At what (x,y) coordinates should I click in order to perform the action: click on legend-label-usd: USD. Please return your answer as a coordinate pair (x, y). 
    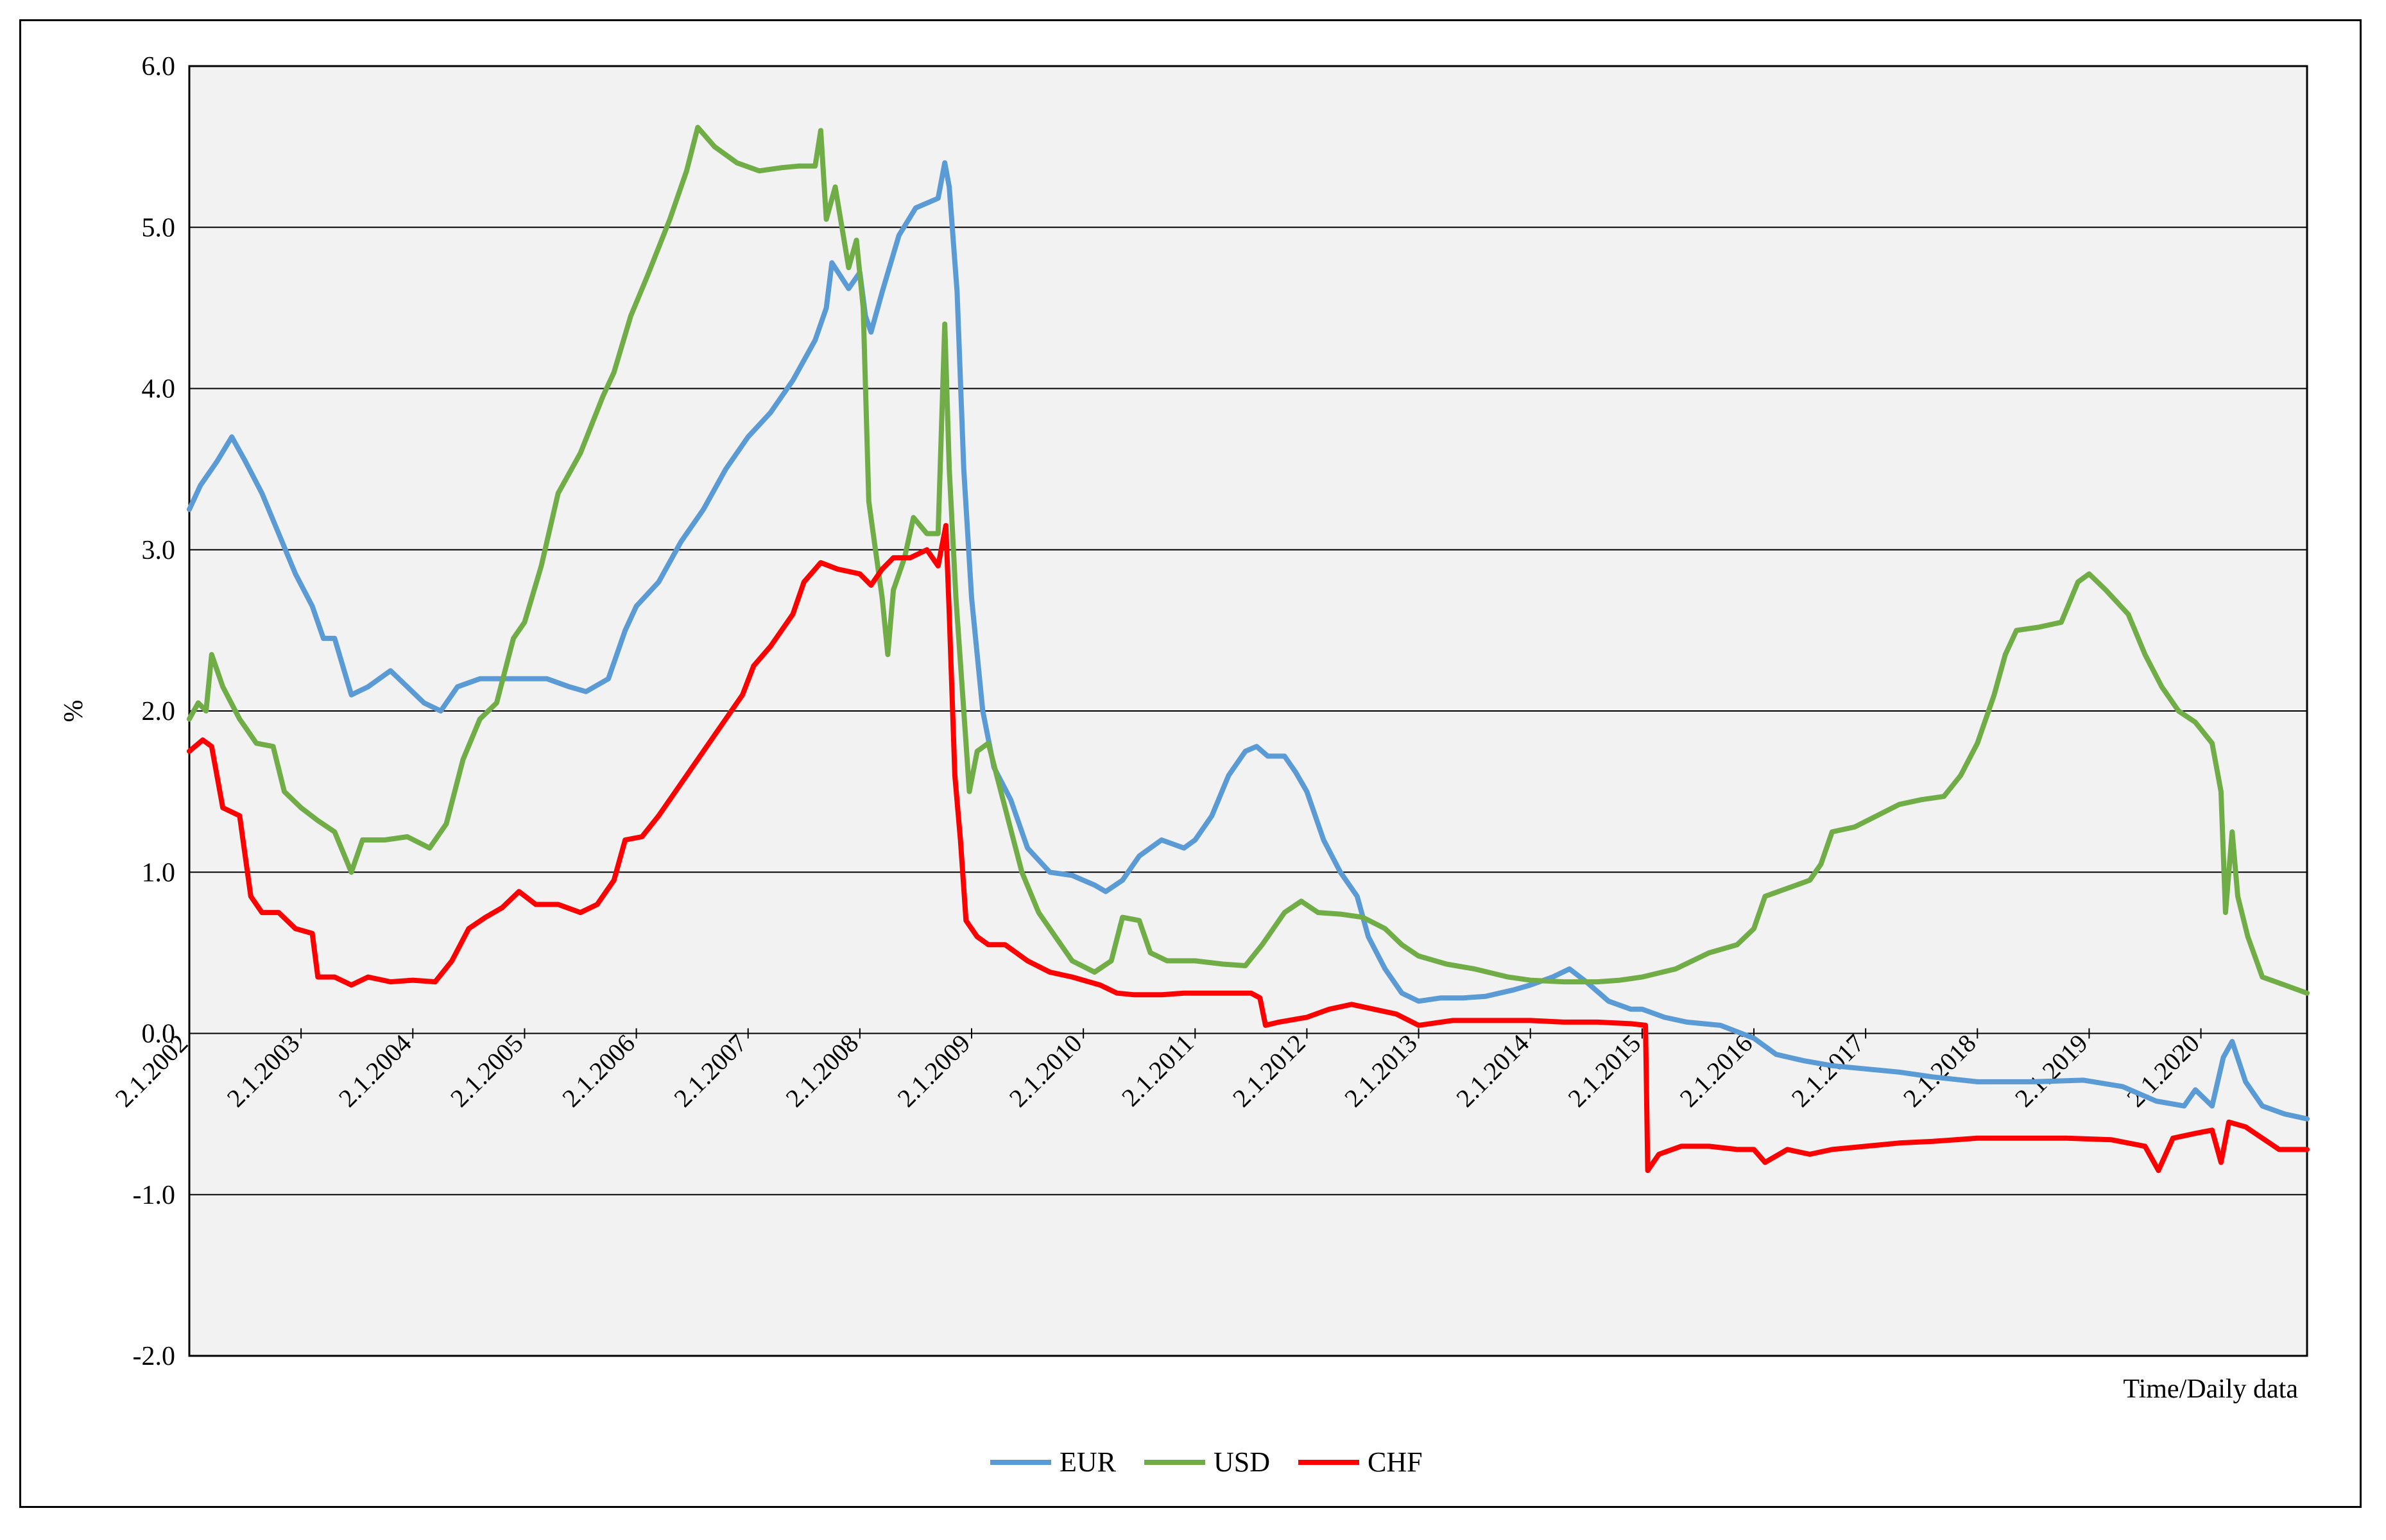
    Looking at the image, I should click on (1242, 1462).